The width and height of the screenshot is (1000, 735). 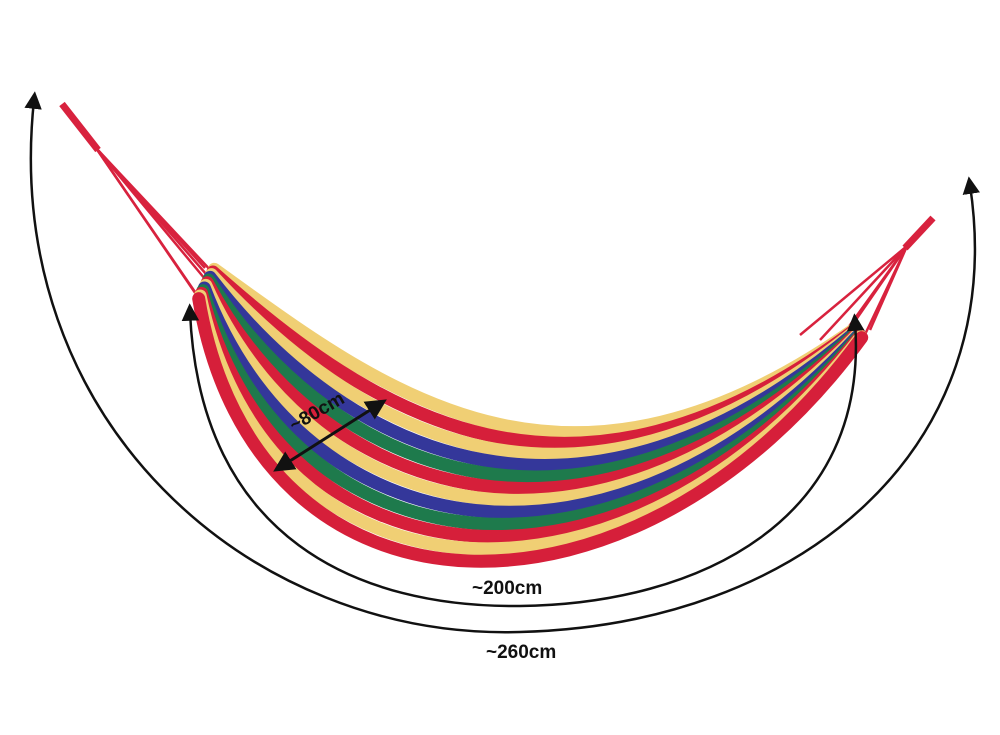 What do you see at coordinates (521, 652) in the screenshot?
I see `total-length-label: ~260cm` at bounding box center [521, 652].